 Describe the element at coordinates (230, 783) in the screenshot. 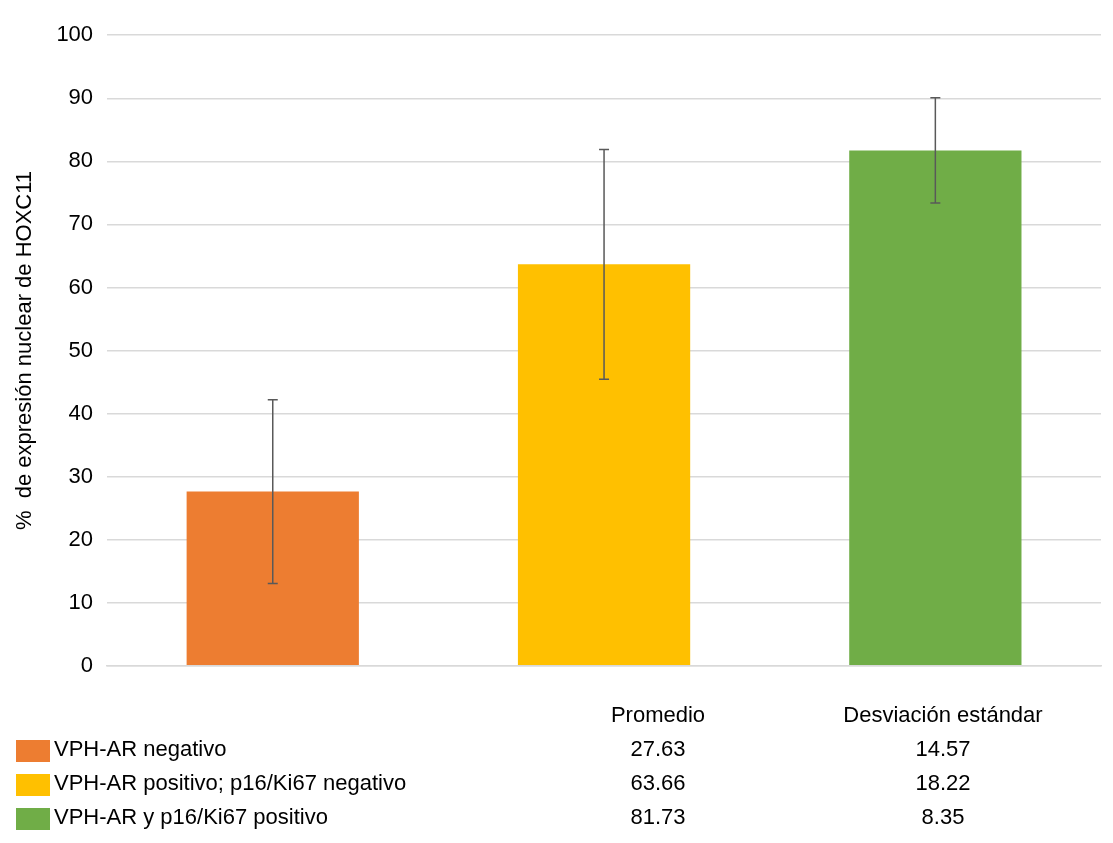

I see `legend-label: VPH-AR positivo; p16/Ki67 negativo` at that location.